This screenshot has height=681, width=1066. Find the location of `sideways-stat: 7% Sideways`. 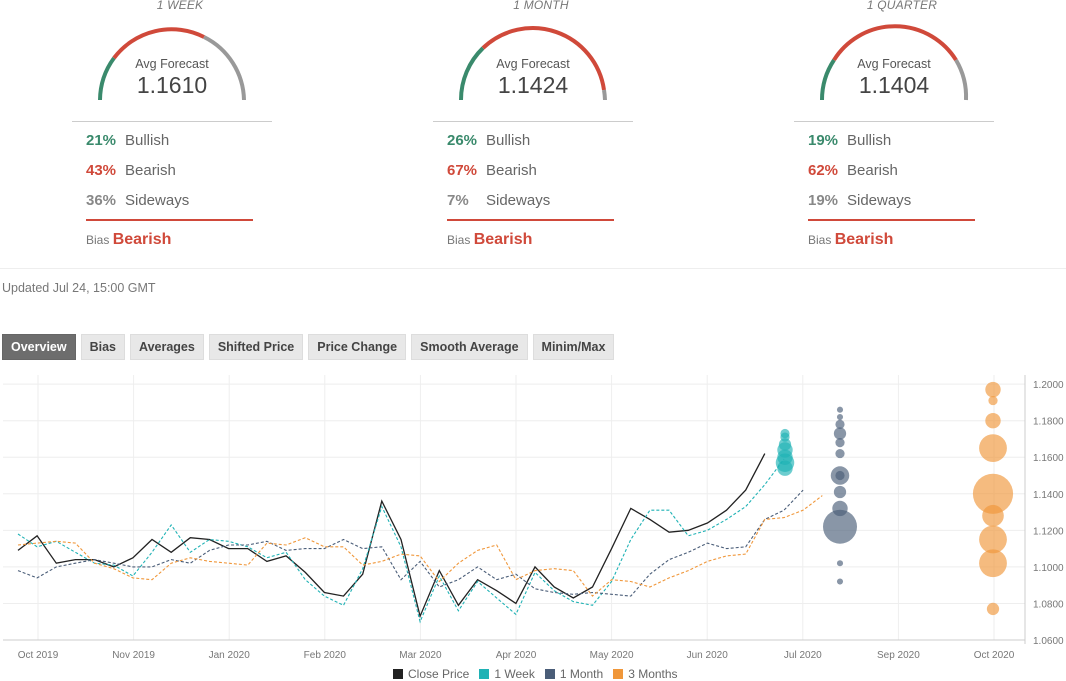

sideways-stat: 7% Sideways is located at coordinates (499, 200).